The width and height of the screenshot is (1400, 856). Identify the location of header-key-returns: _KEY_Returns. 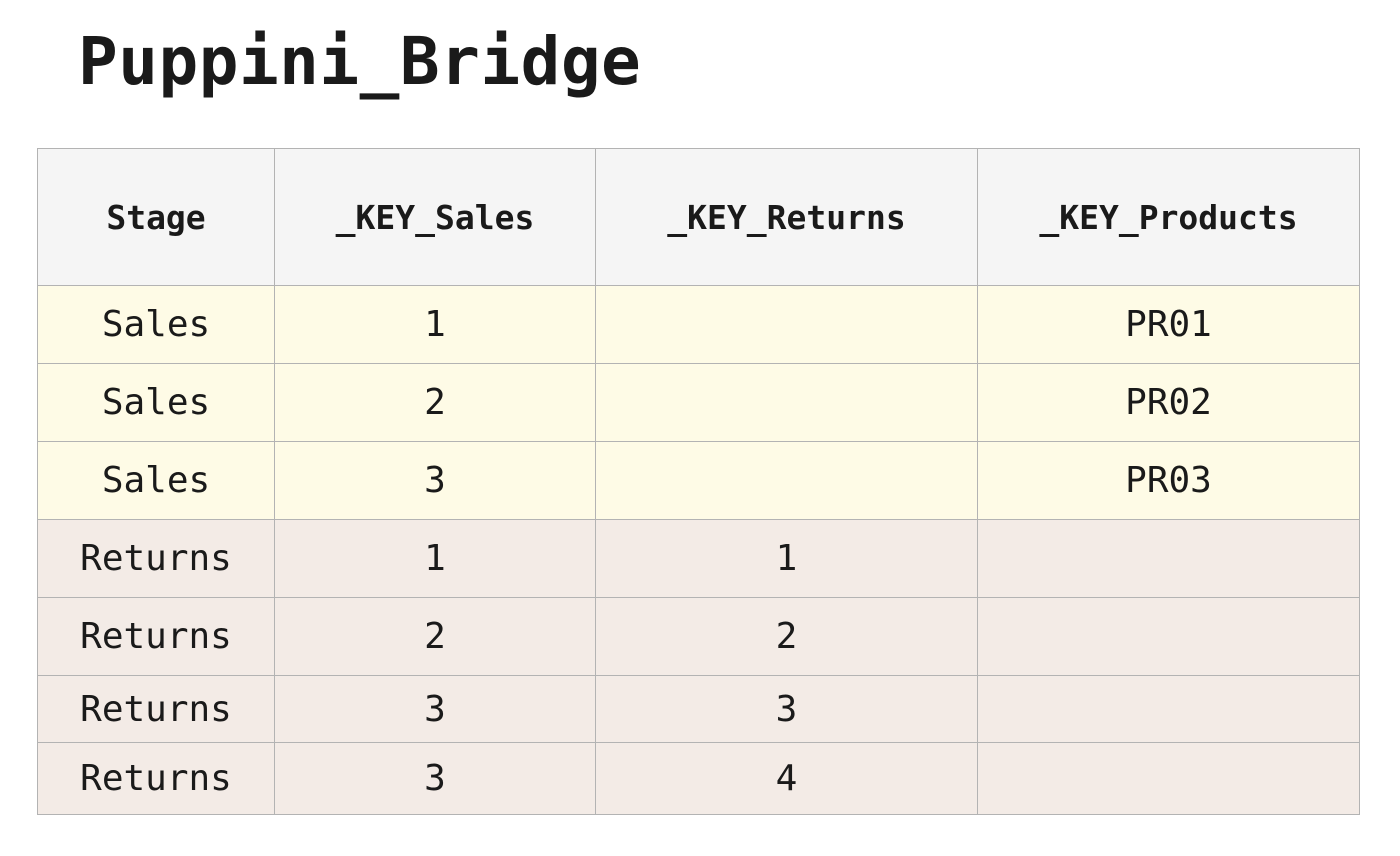
(786, 217).